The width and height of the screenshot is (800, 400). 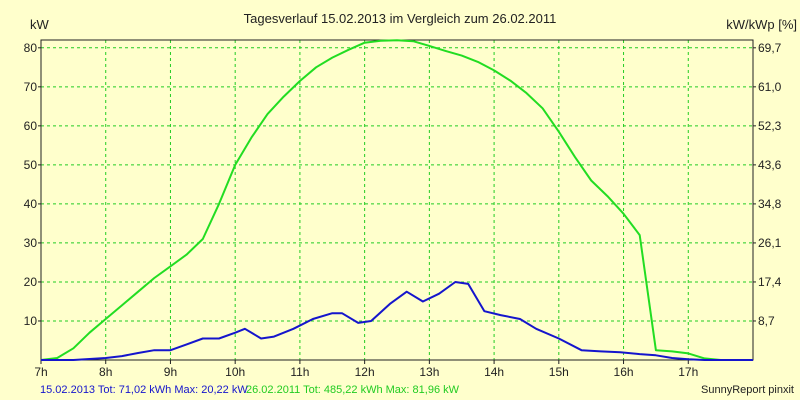 What do you see at coordinates (761, 24) in the screenshot?
I see `y-axis-label-right: kW/kWp [%]` at bounding box center [761, 24].